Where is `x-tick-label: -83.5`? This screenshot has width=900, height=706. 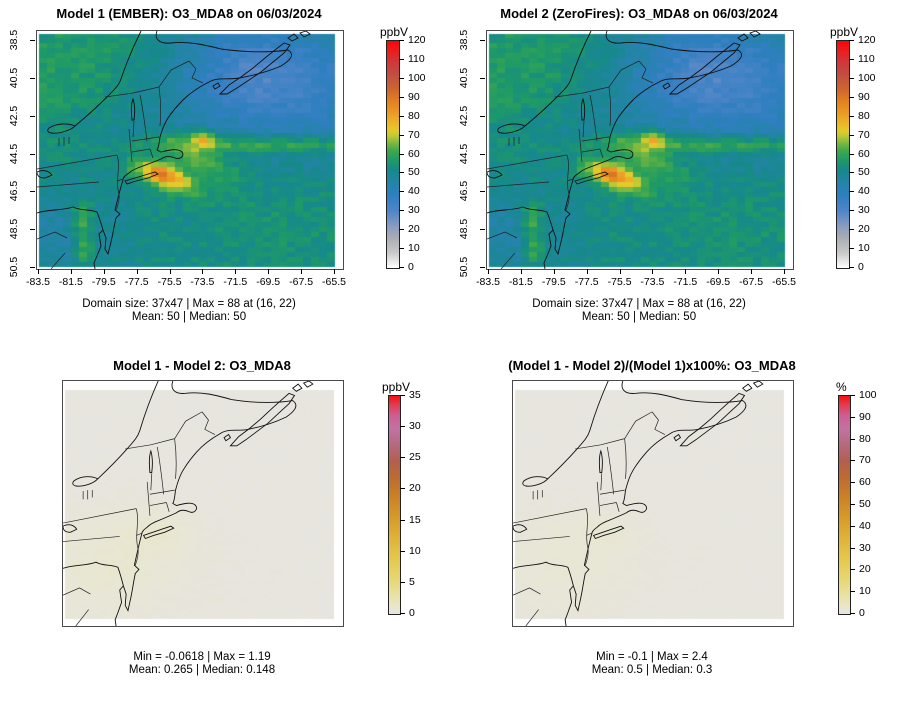
x-tick-label: -83.5 is located at coordinates (488, 282).